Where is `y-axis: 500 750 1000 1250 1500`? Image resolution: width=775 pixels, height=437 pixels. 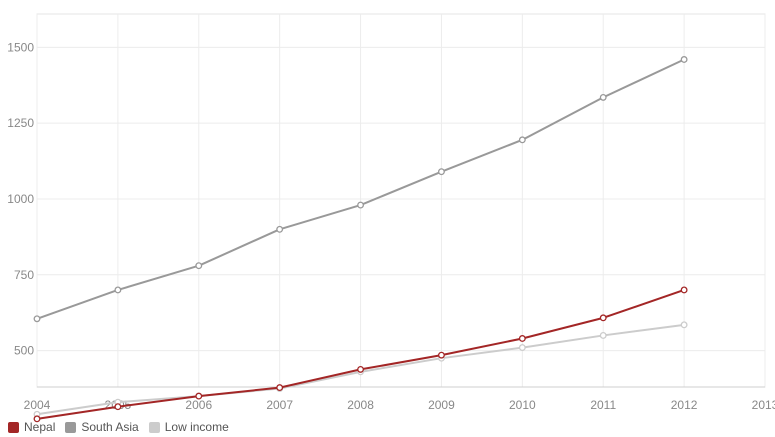
y-axis: 500 750 1000 1250 1500 is located at coordinates (20, 198).